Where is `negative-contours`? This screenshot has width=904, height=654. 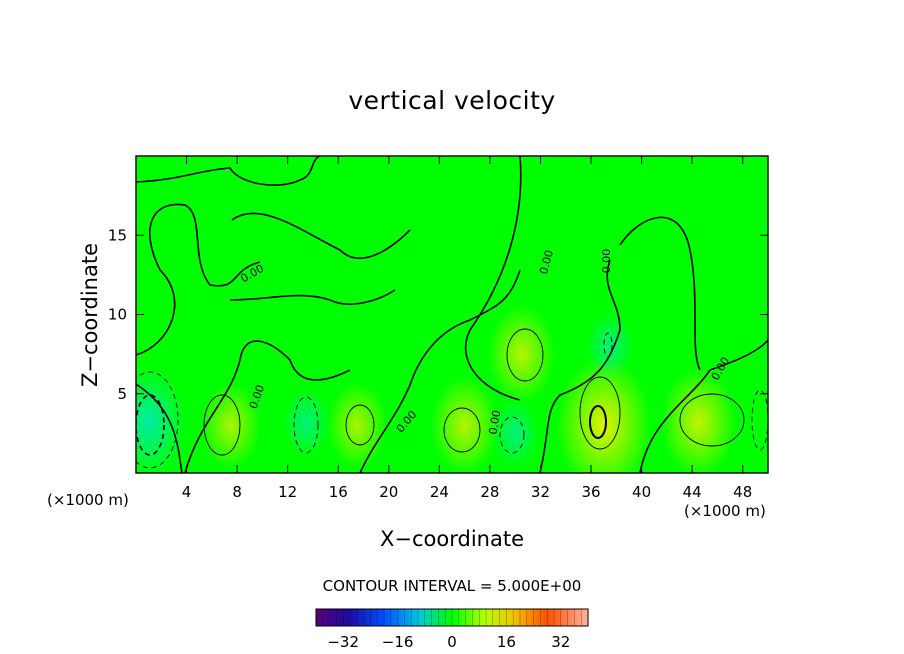
negative-contours is located at coordinates (452, 400).